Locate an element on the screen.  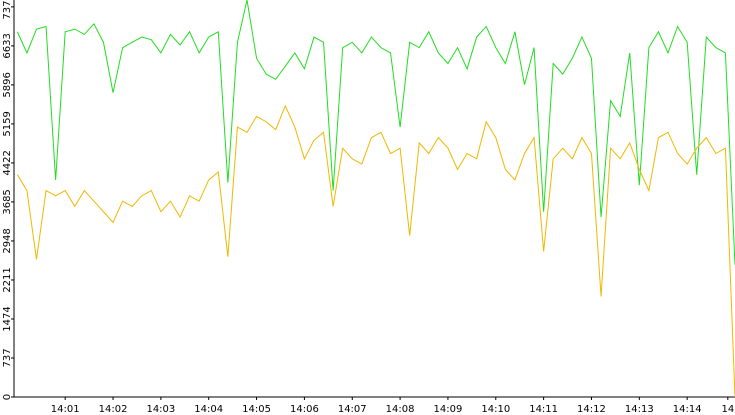
x-tick-label: 14:12 is located at coordinates (591, 409).